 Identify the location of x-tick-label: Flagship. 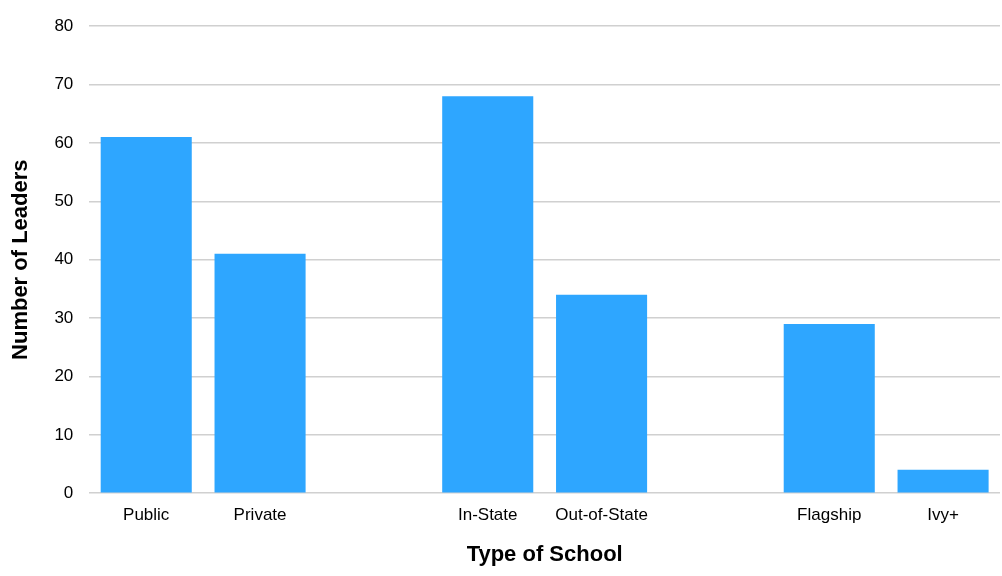
(829, 515).